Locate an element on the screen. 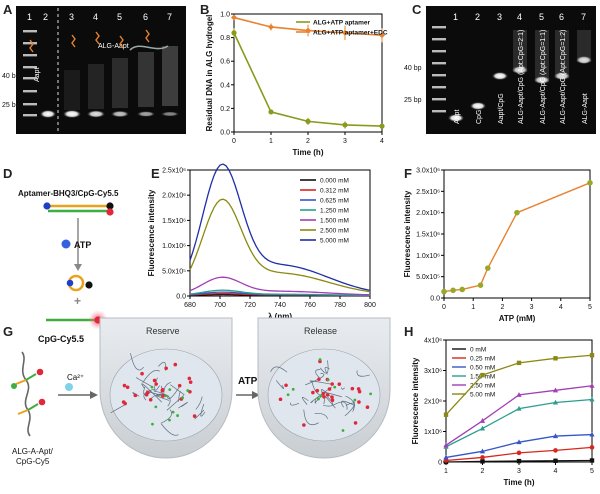 The width and height of the screenshot is (600, 494). aptamer-icon is located at coordinates (73, 41).